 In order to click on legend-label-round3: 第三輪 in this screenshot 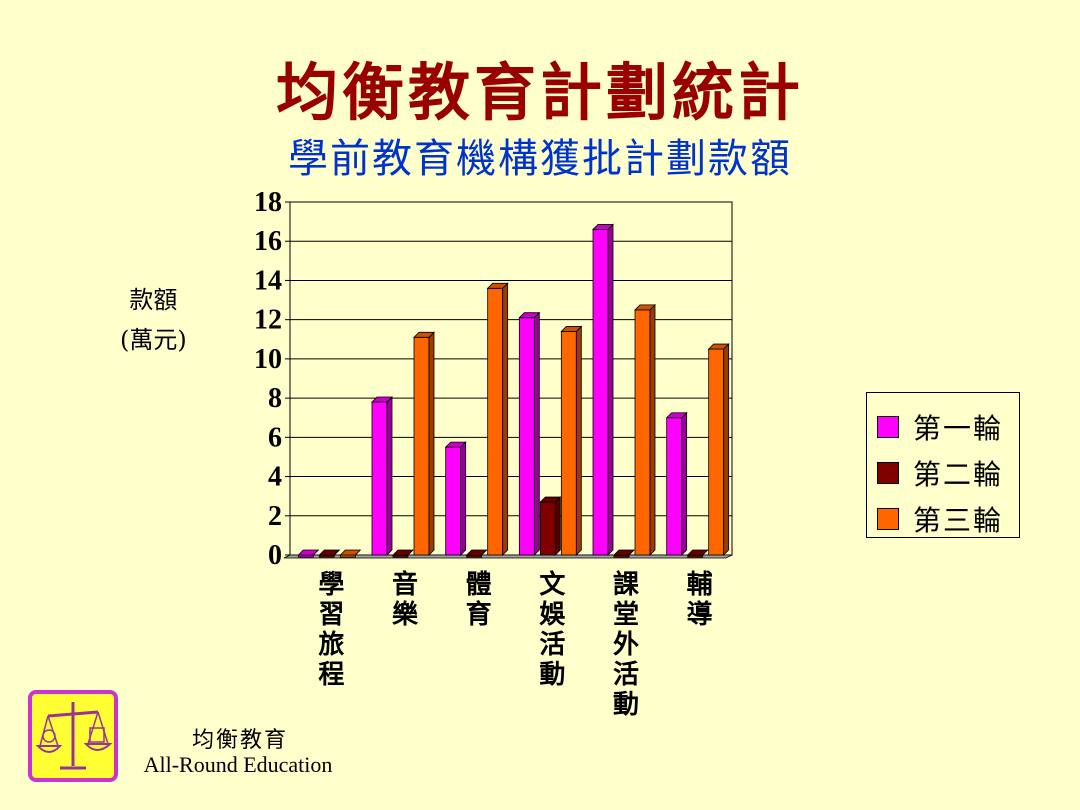, I will do `click(958, 520)`.